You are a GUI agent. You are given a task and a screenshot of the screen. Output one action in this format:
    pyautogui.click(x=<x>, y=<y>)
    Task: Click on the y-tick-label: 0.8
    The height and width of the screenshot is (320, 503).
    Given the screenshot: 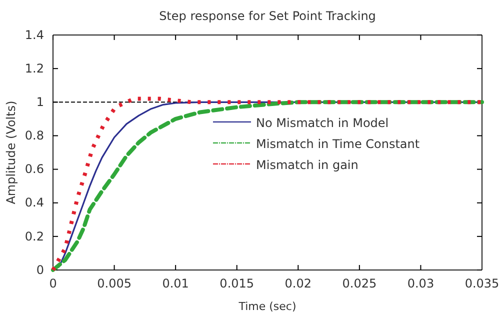 What is the action you would take?
    pyautogui.click(x=34, y=135)
    